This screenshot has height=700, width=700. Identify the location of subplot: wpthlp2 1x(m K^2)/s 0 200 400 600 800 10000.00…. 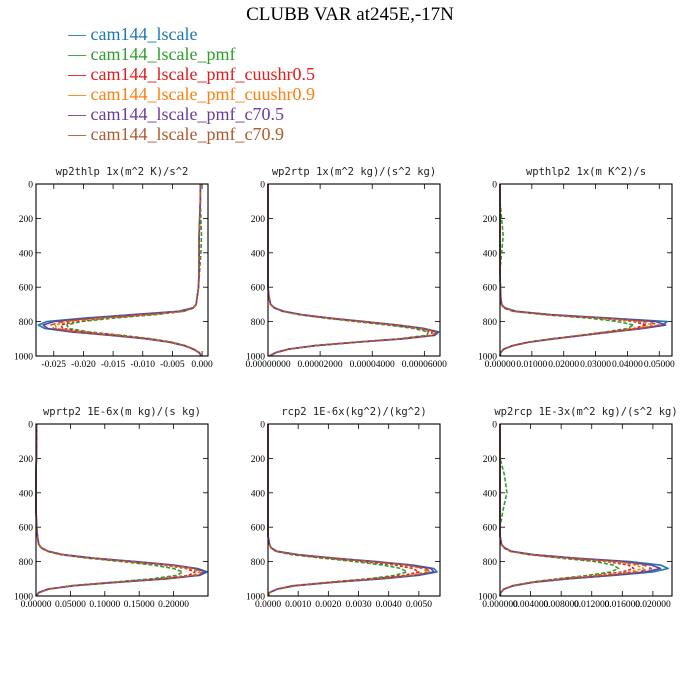
(576, 268).